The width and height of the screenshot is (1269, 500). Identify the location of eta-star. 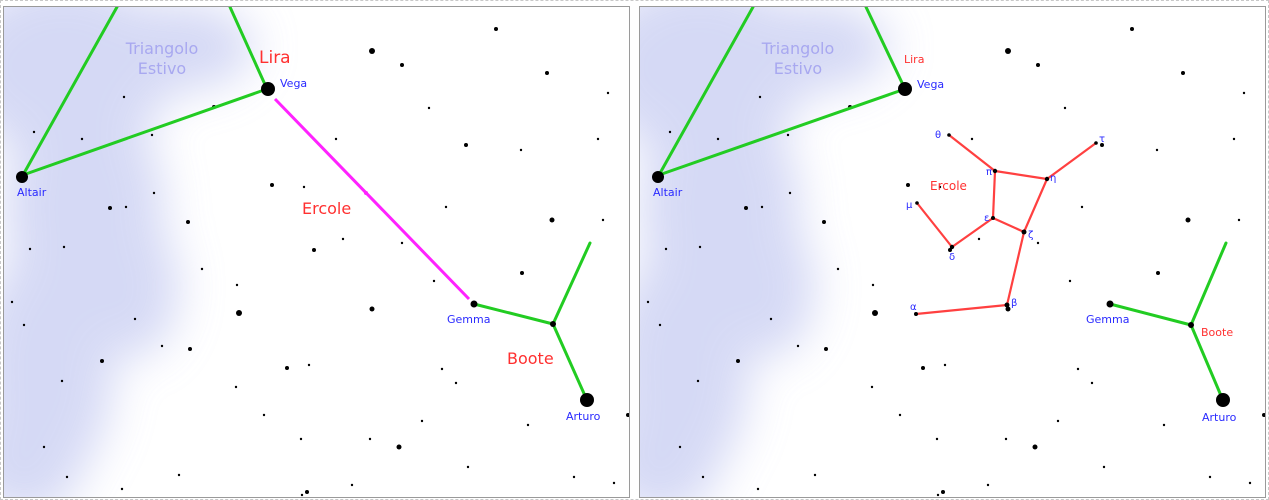
(1047, 179).